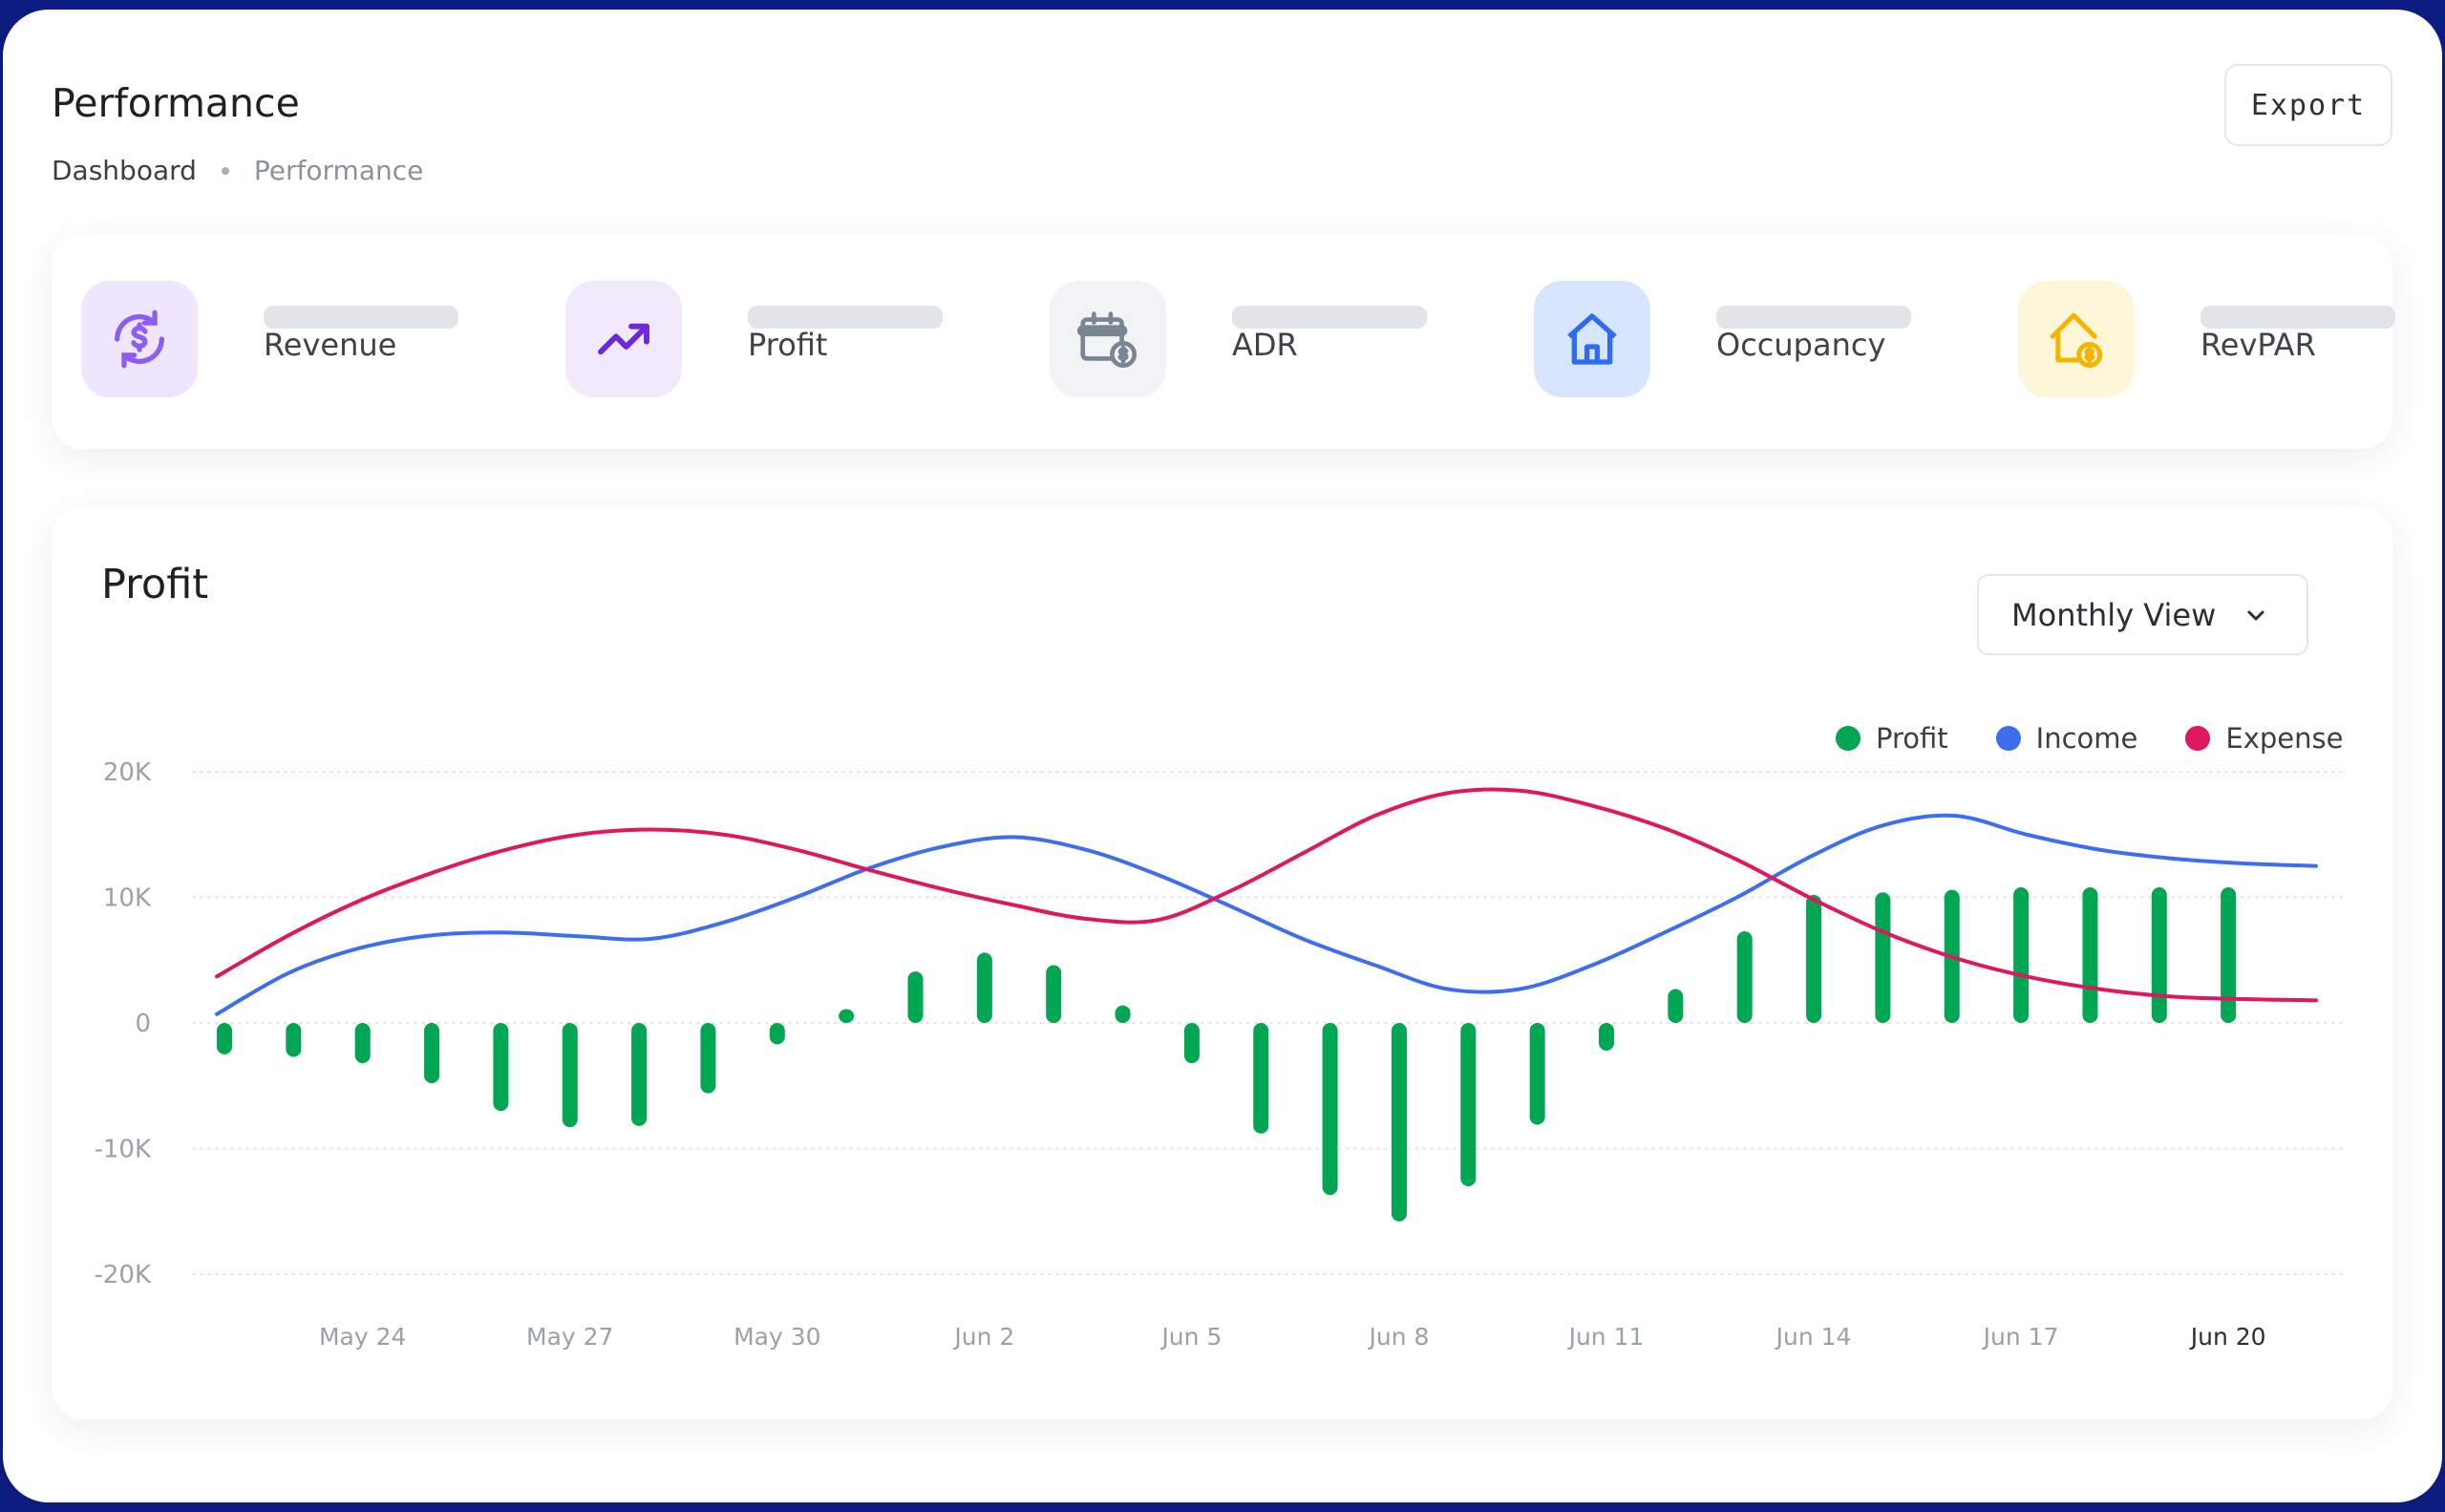 This screenshot has height=1512, width=2445. What do you see at coordinates (143, 1024) in the screenshot?
I see `y-tick-label: 0` at bounding box center [143, 1024].